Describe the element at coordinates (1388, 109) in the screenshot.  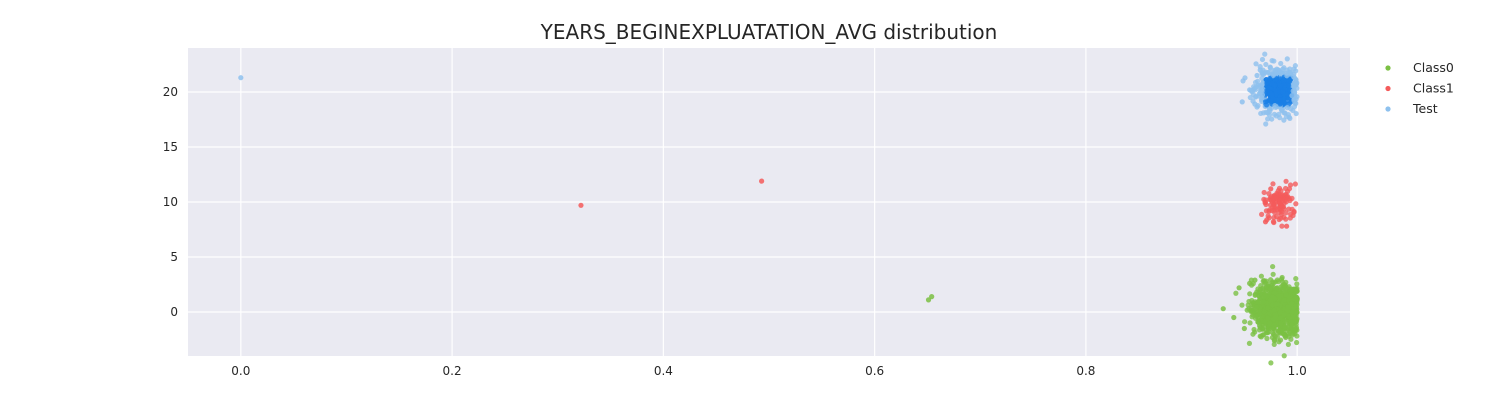
I see `legend-marker` at that location.